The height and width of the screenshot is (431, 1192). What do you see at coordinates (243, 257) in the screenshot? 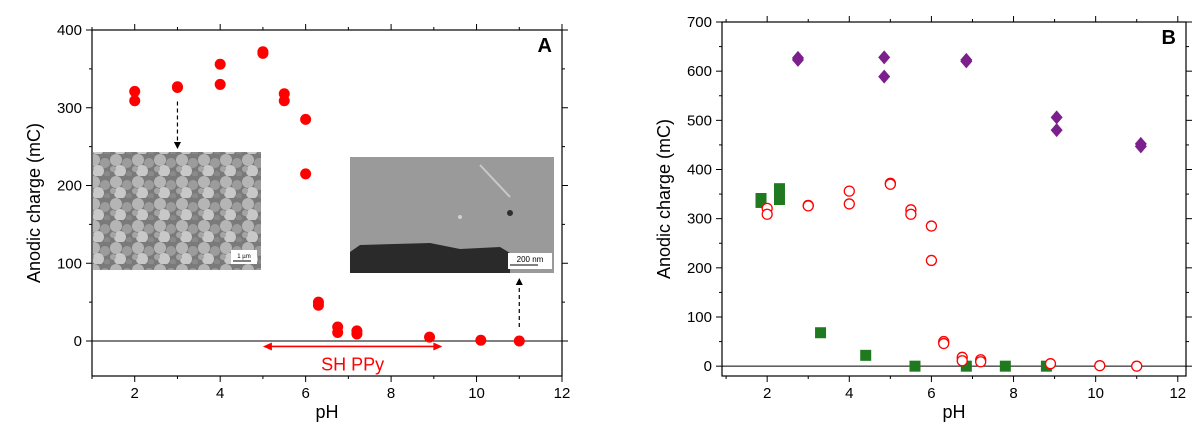
I see `scale-bar-label: 1 µm` at bounding box center [243, 257].